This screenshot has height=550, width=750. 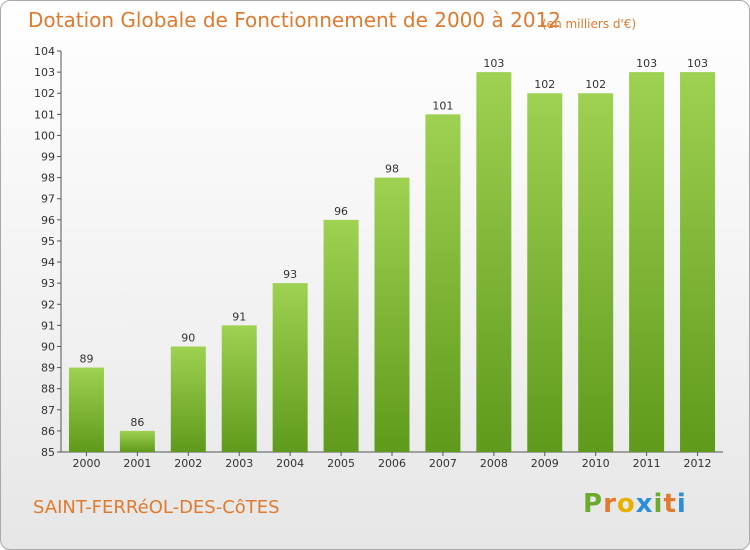 I want to click on x-tick-label: 2007, so click(x=443, y=463).